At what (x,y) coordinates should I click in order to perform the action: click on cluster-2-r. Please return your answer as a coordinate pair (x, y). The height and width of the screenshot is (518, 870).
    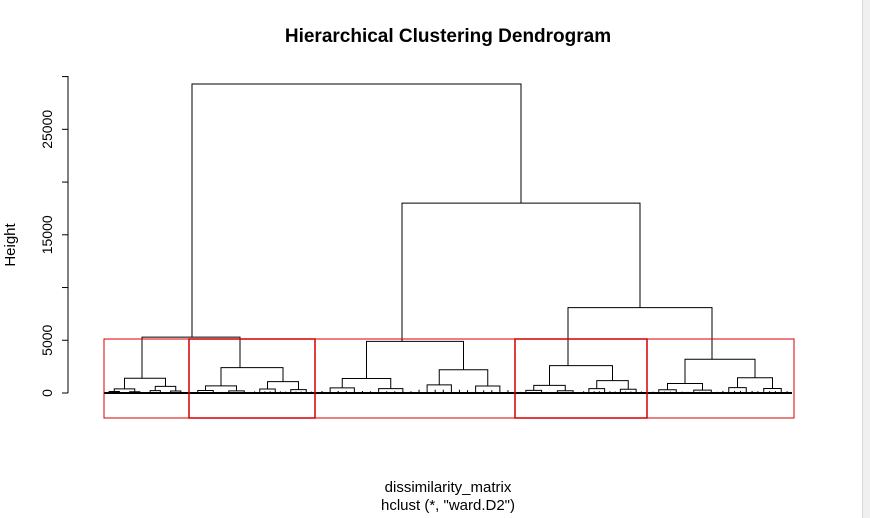
    Looking at the image, I should click on (283, 385).